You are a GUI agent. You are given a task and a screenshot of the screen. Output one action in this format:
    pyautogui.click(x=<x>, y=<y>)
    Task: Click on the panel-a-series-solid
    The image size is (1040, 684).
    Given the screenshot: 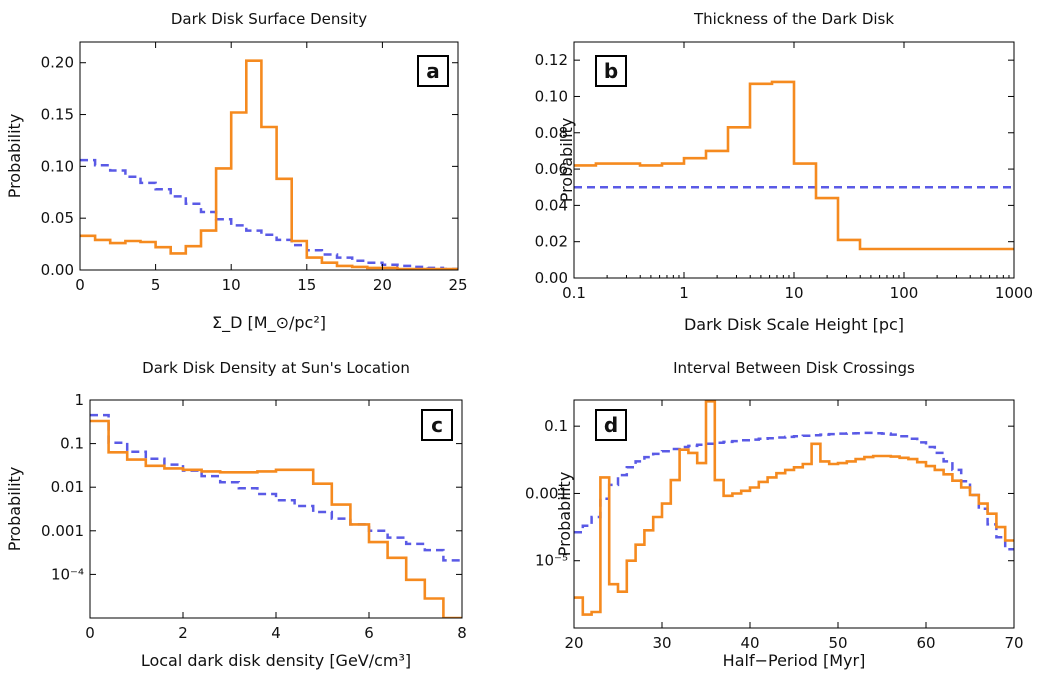 What is the action you would take?
    pyautogui.click(x=269, y=164)
    